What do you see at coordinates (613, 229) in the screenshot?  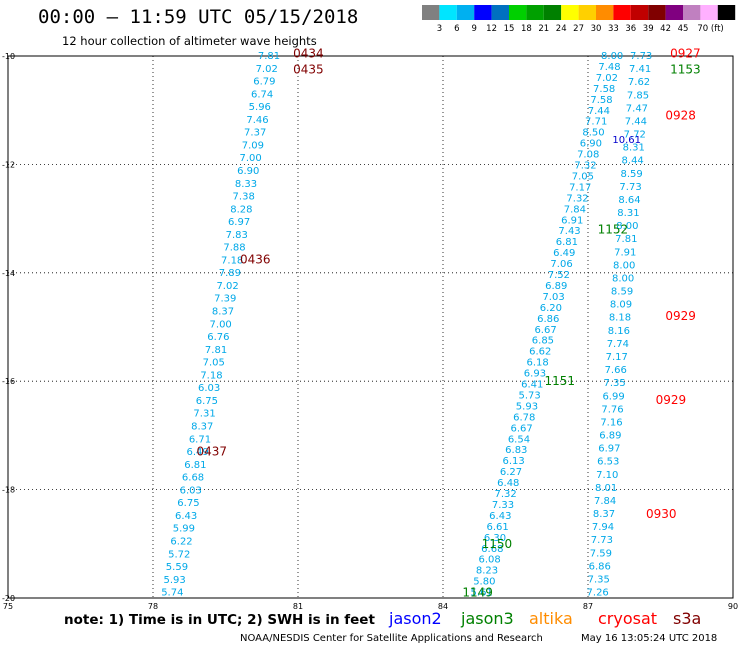 I see `pass-time-label: 1152` at bounding box center [613, 229].